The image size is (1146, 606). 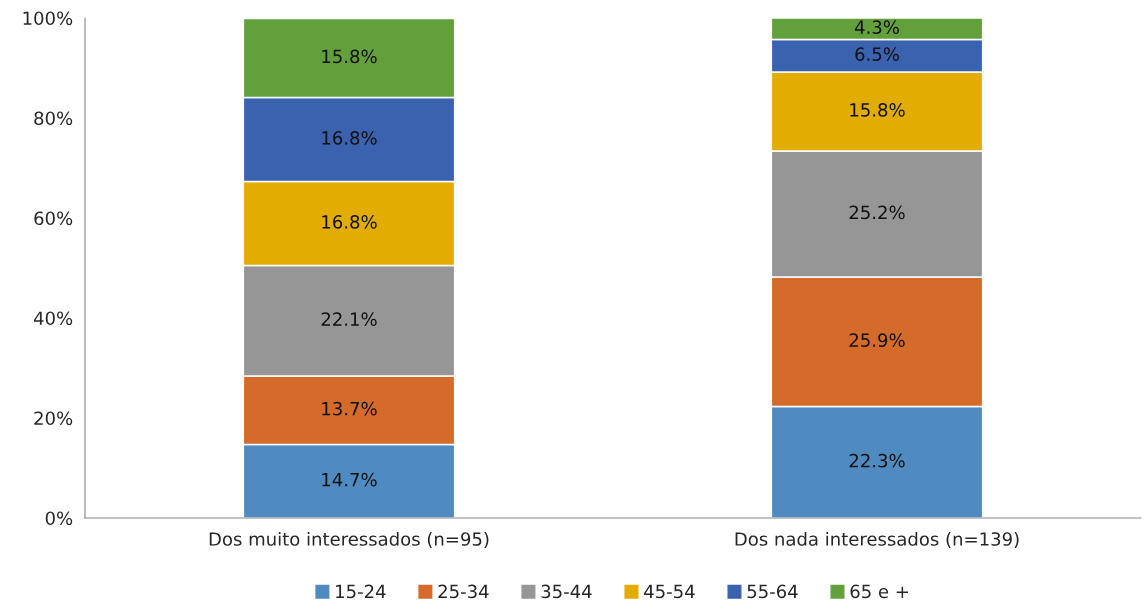 I want to click on data-label: 4.3%, so click(x=876, y=27).